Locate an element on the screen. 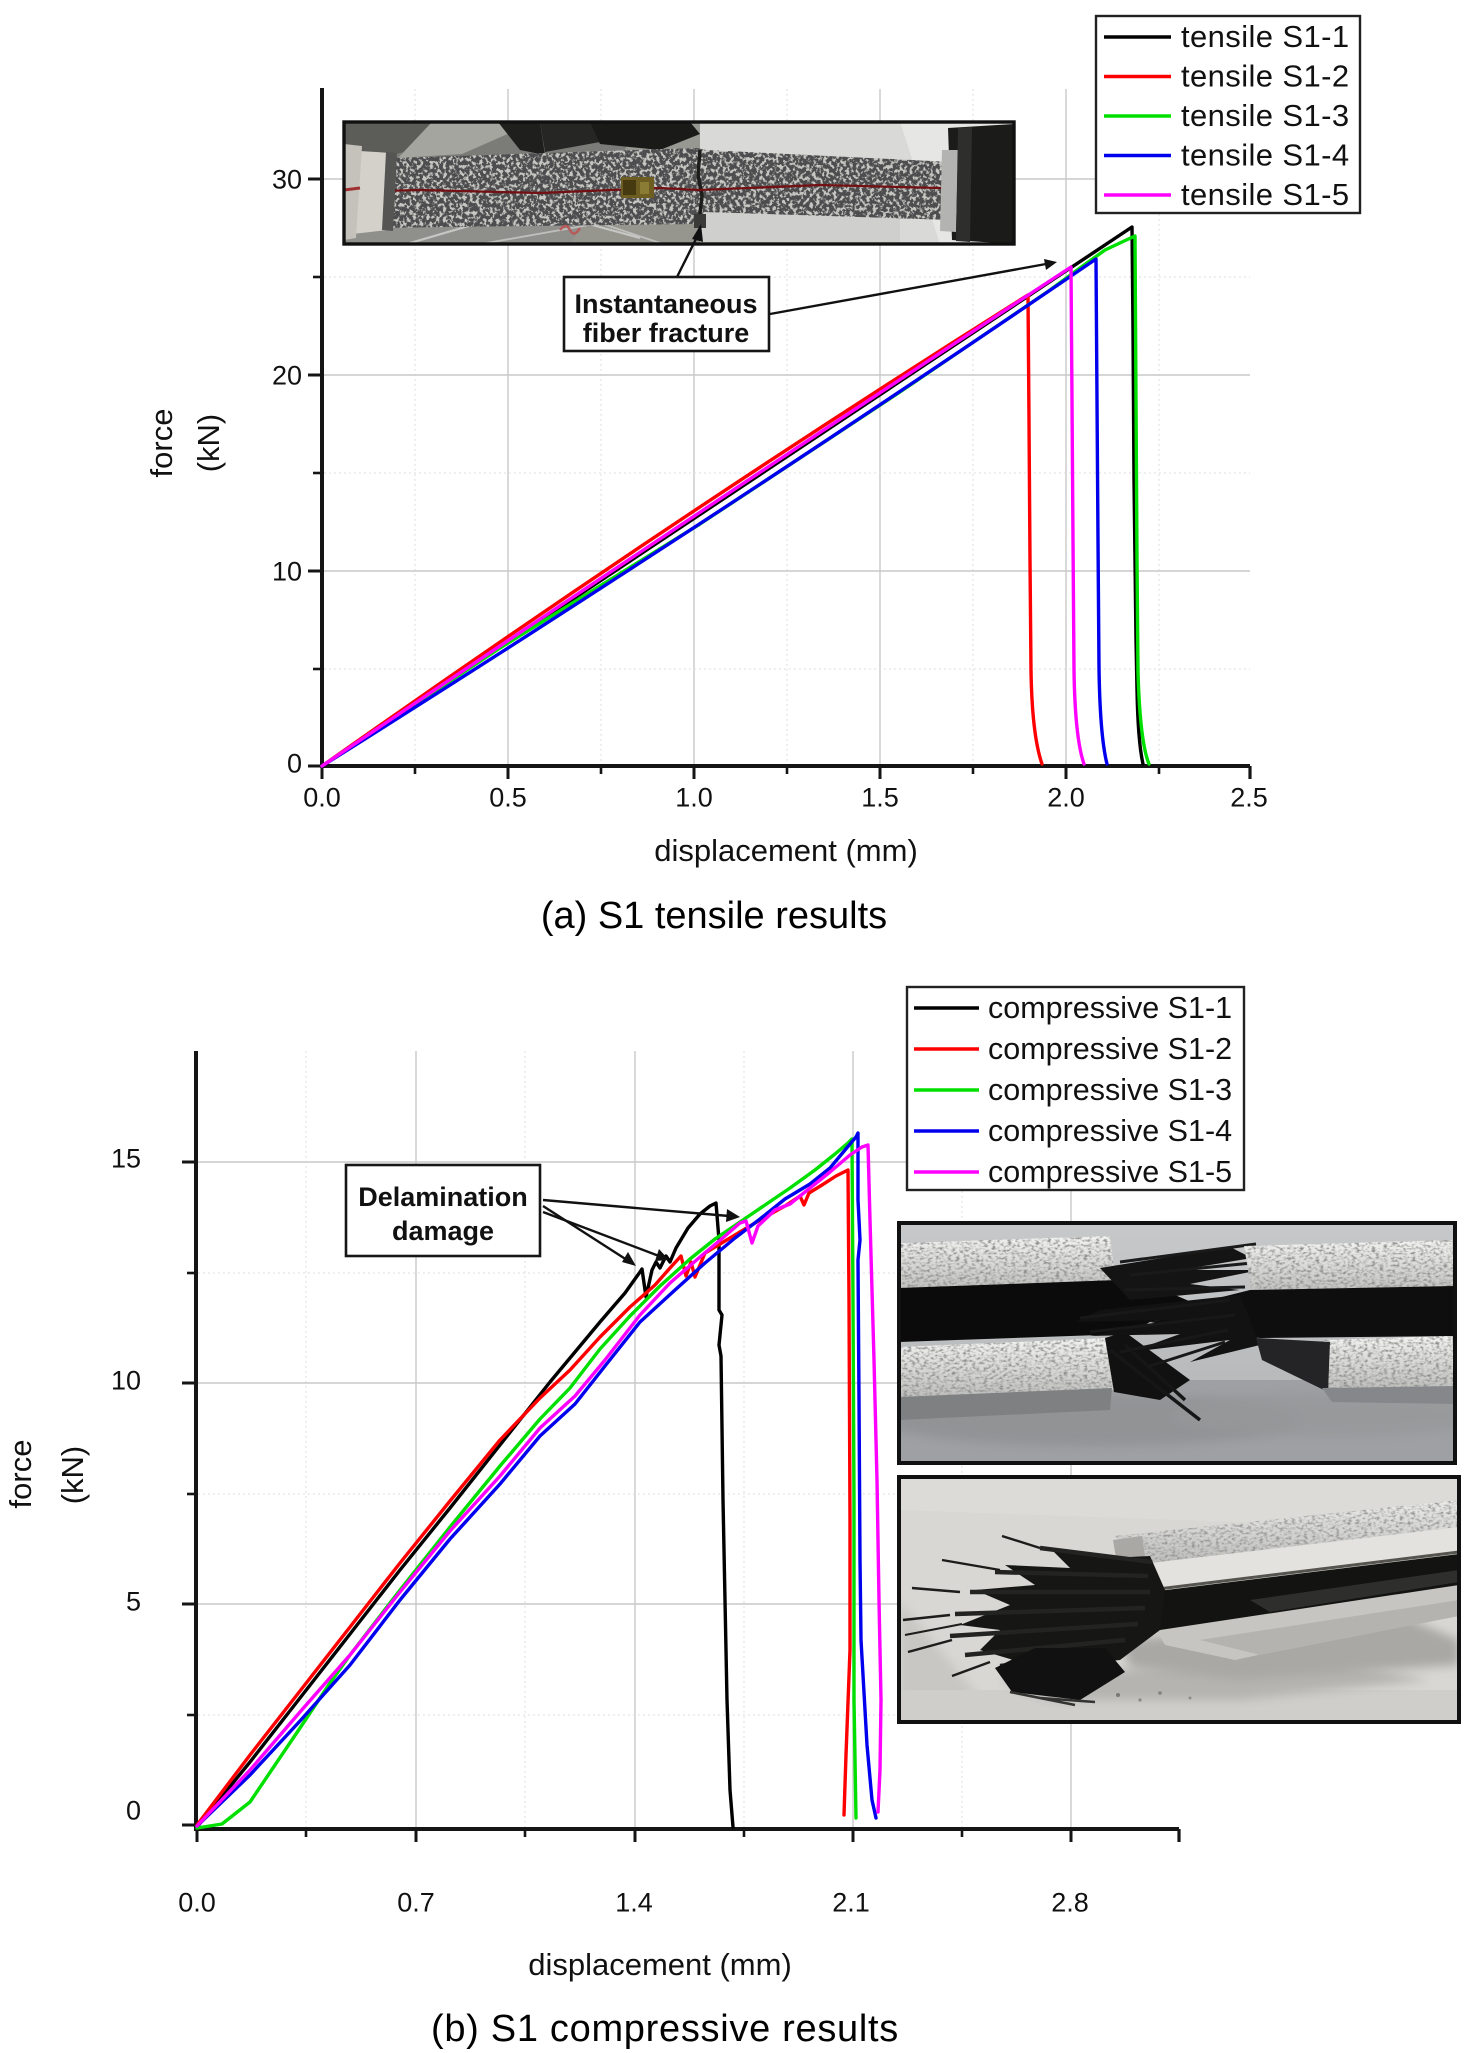  svg-text: compressive S1-5 is located at coordinates (1110, 1172).